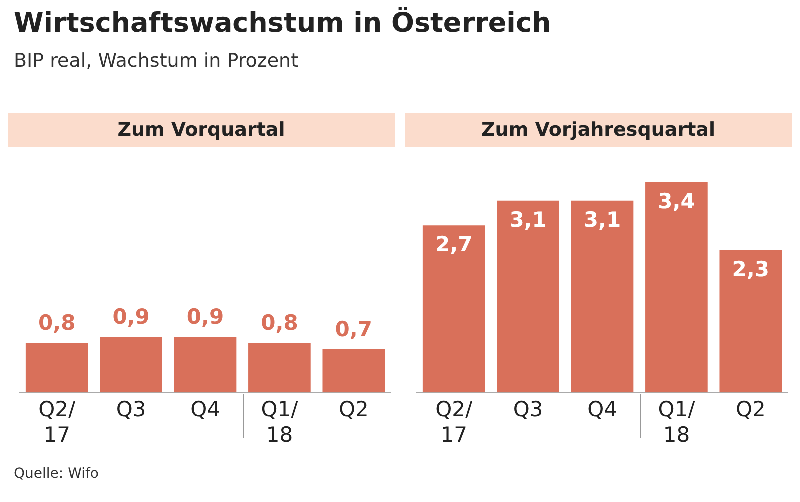  What do you see at coordinates (677, 201) in the screenshot?
I see `data-label: 3,4` at bounding box center [677, 201].